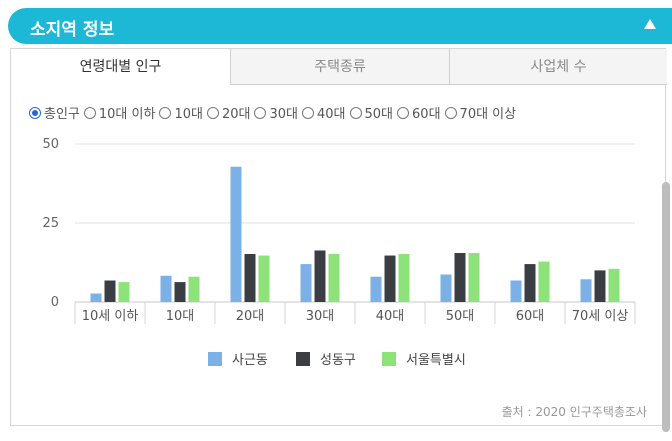 The image size is (672, 441). I want to click on radio-option-under10: 10대 이하, so click(119, 112).